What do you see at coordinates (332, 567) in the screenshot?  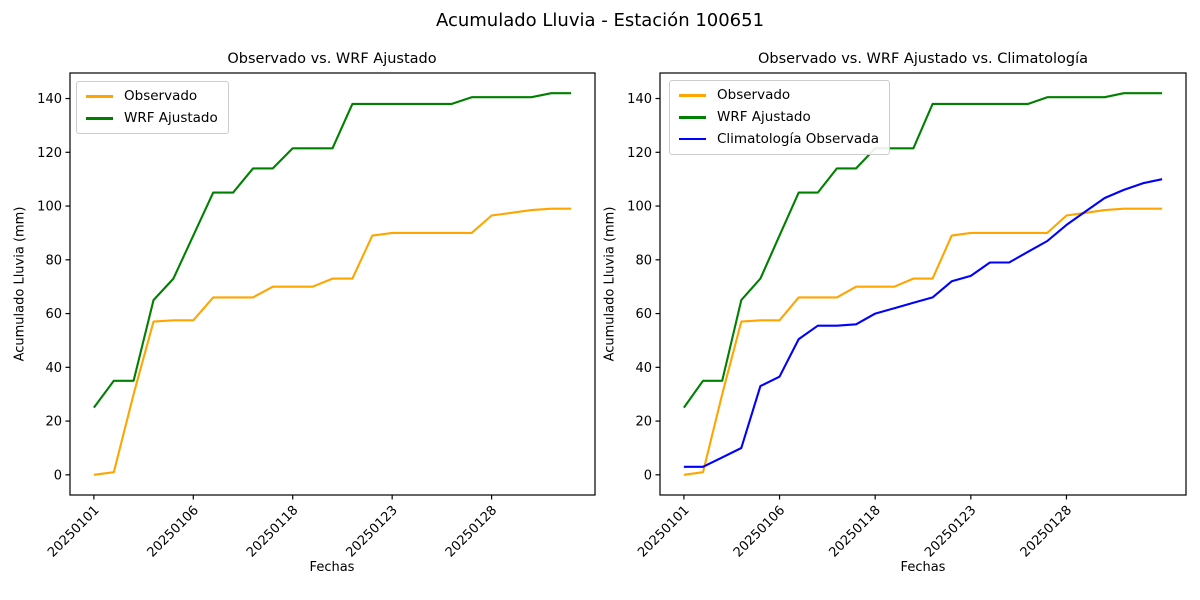 I see `left-chart-xlabel: Fechas` at bounding box center [332, 567].